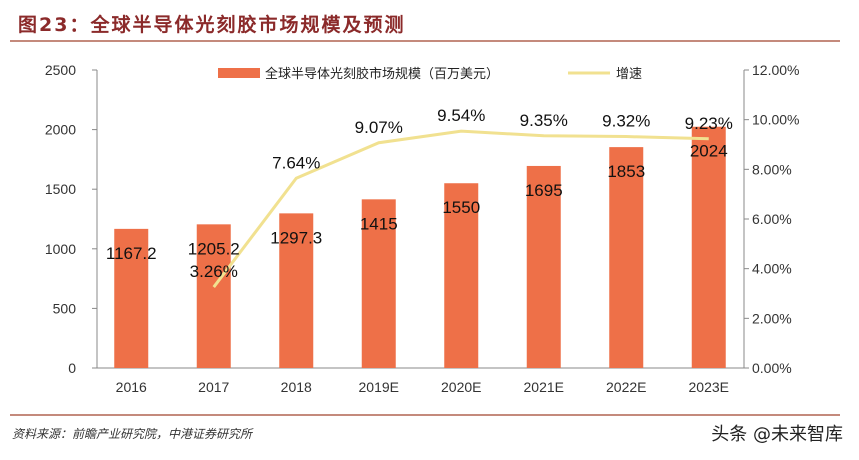  Describe the element at coordinates (60, 189) in the screenshot. I see `left-tick-label: 1500` at that location.